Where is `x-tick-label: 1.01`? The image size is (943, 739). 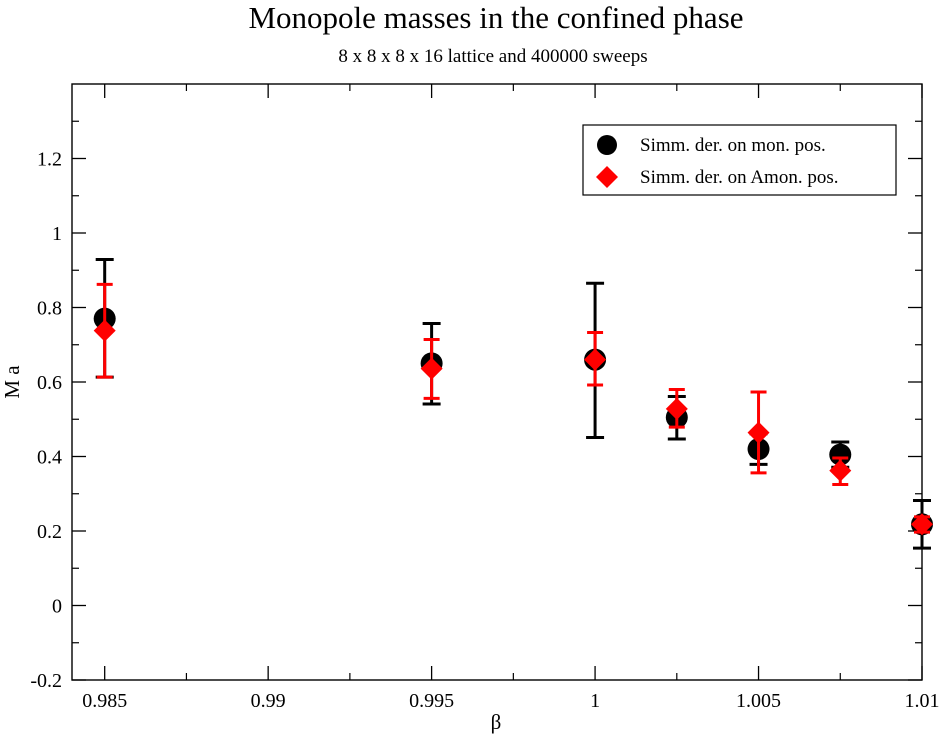
x-tick-label: 1.01 is located at coordinates (922, 701).